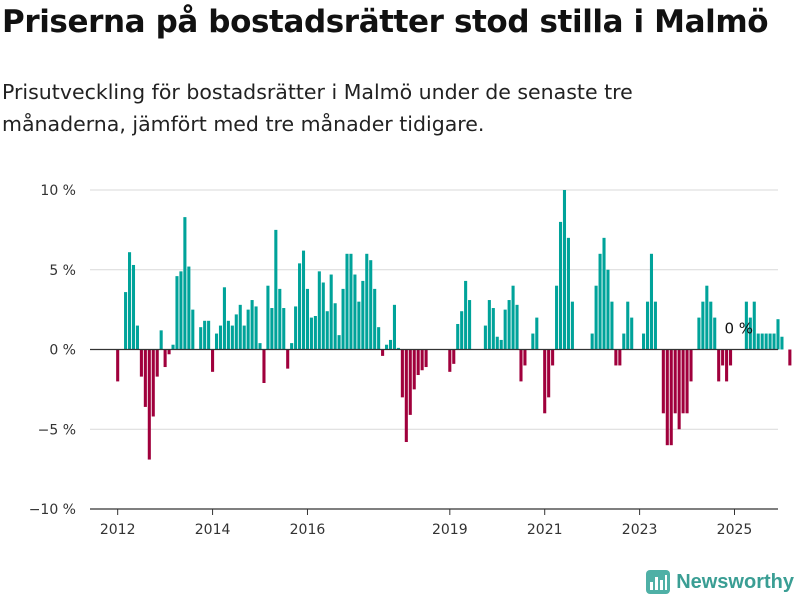 The height and width of the screenshot is (600, 800). What do you see at coordinates (735, 581) in the screenshot?
I see `brand-name: Newsworthy` at bounding box center [735, 581].